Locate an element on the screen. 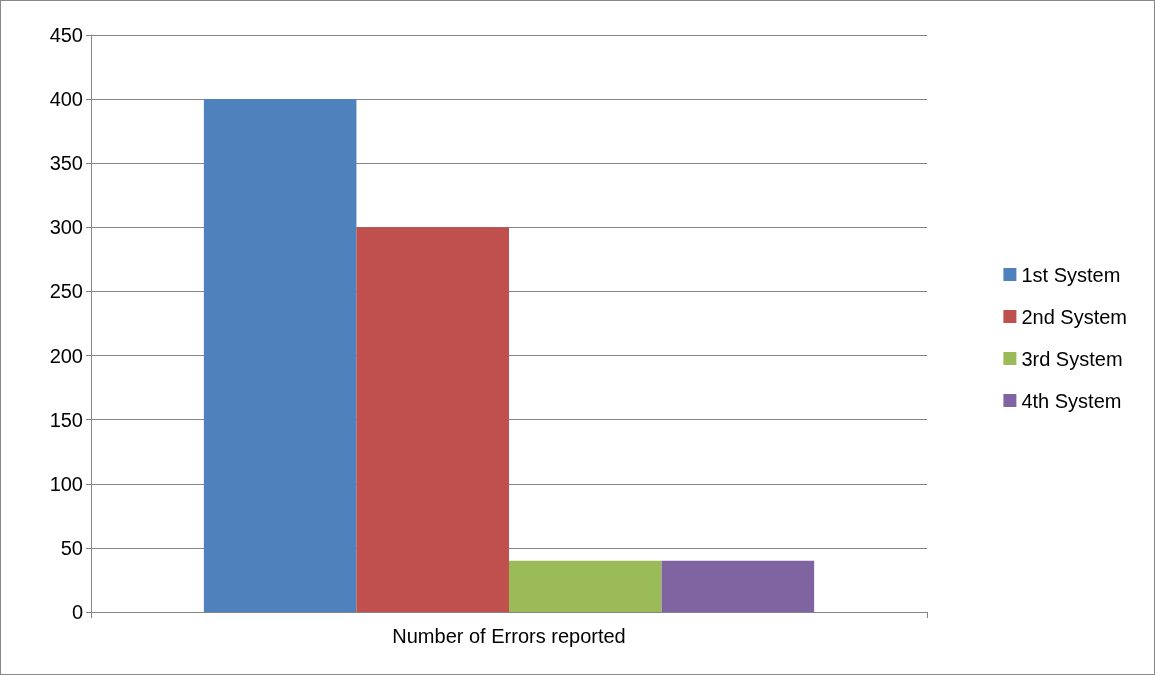 The image size is (1155, 675). y-tick-label: 150 is located at coordinates (66, 419).